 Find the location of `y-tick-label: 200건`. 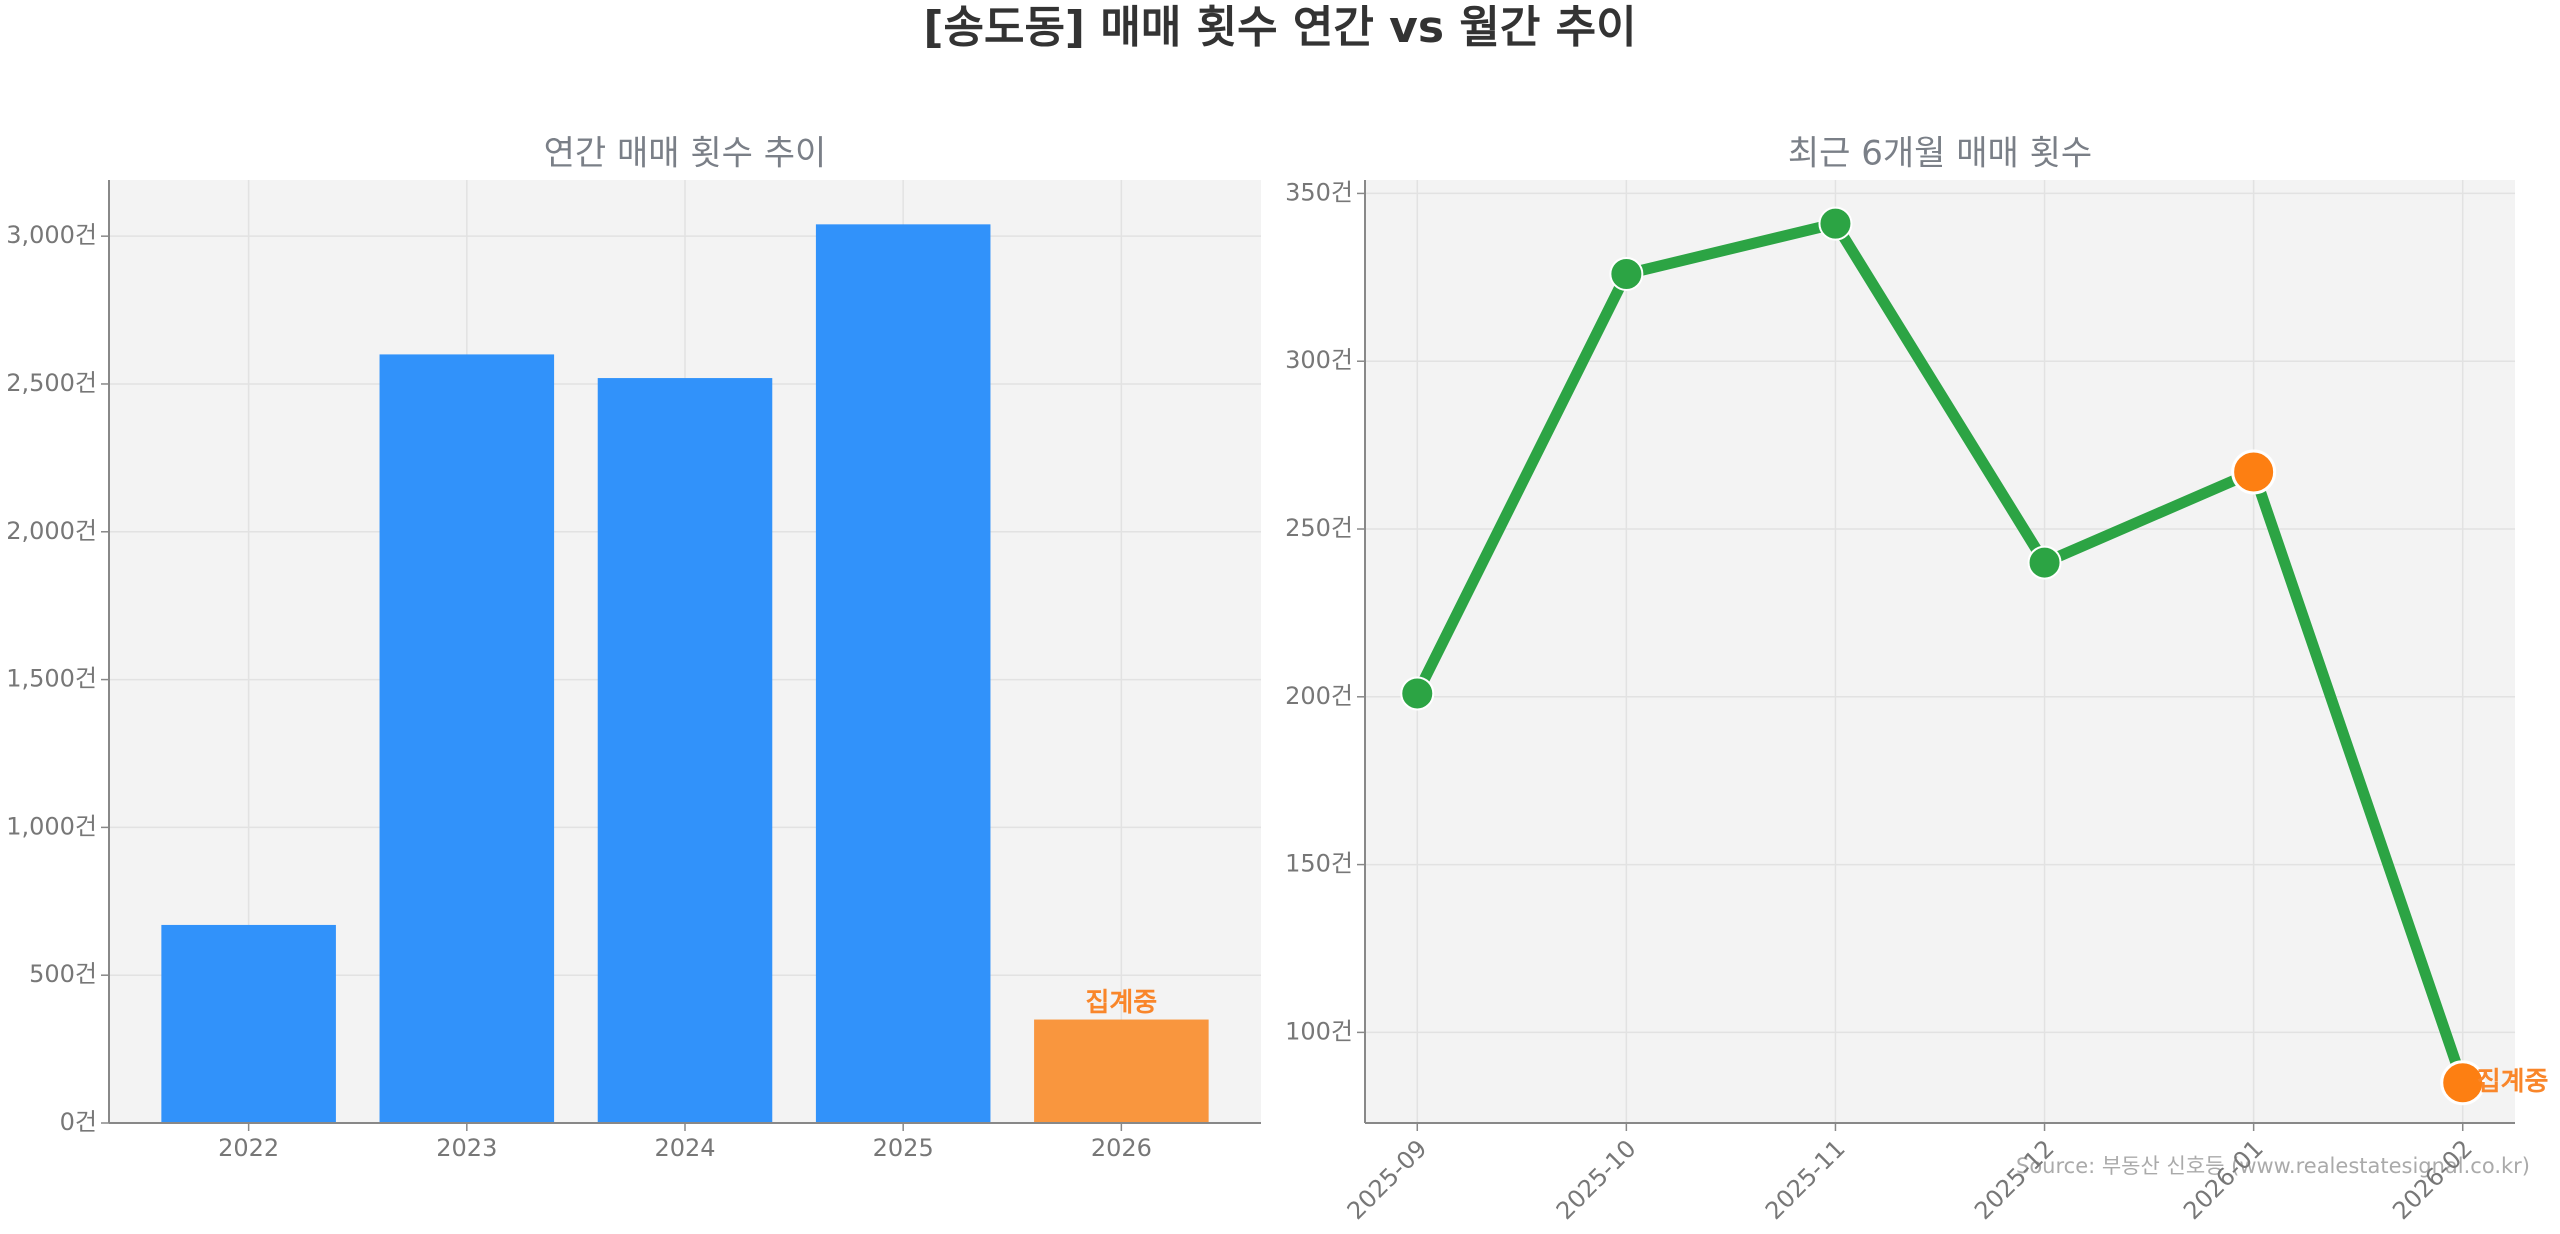

y-tick-label: 200건 is located at coordinates (1319, 696).